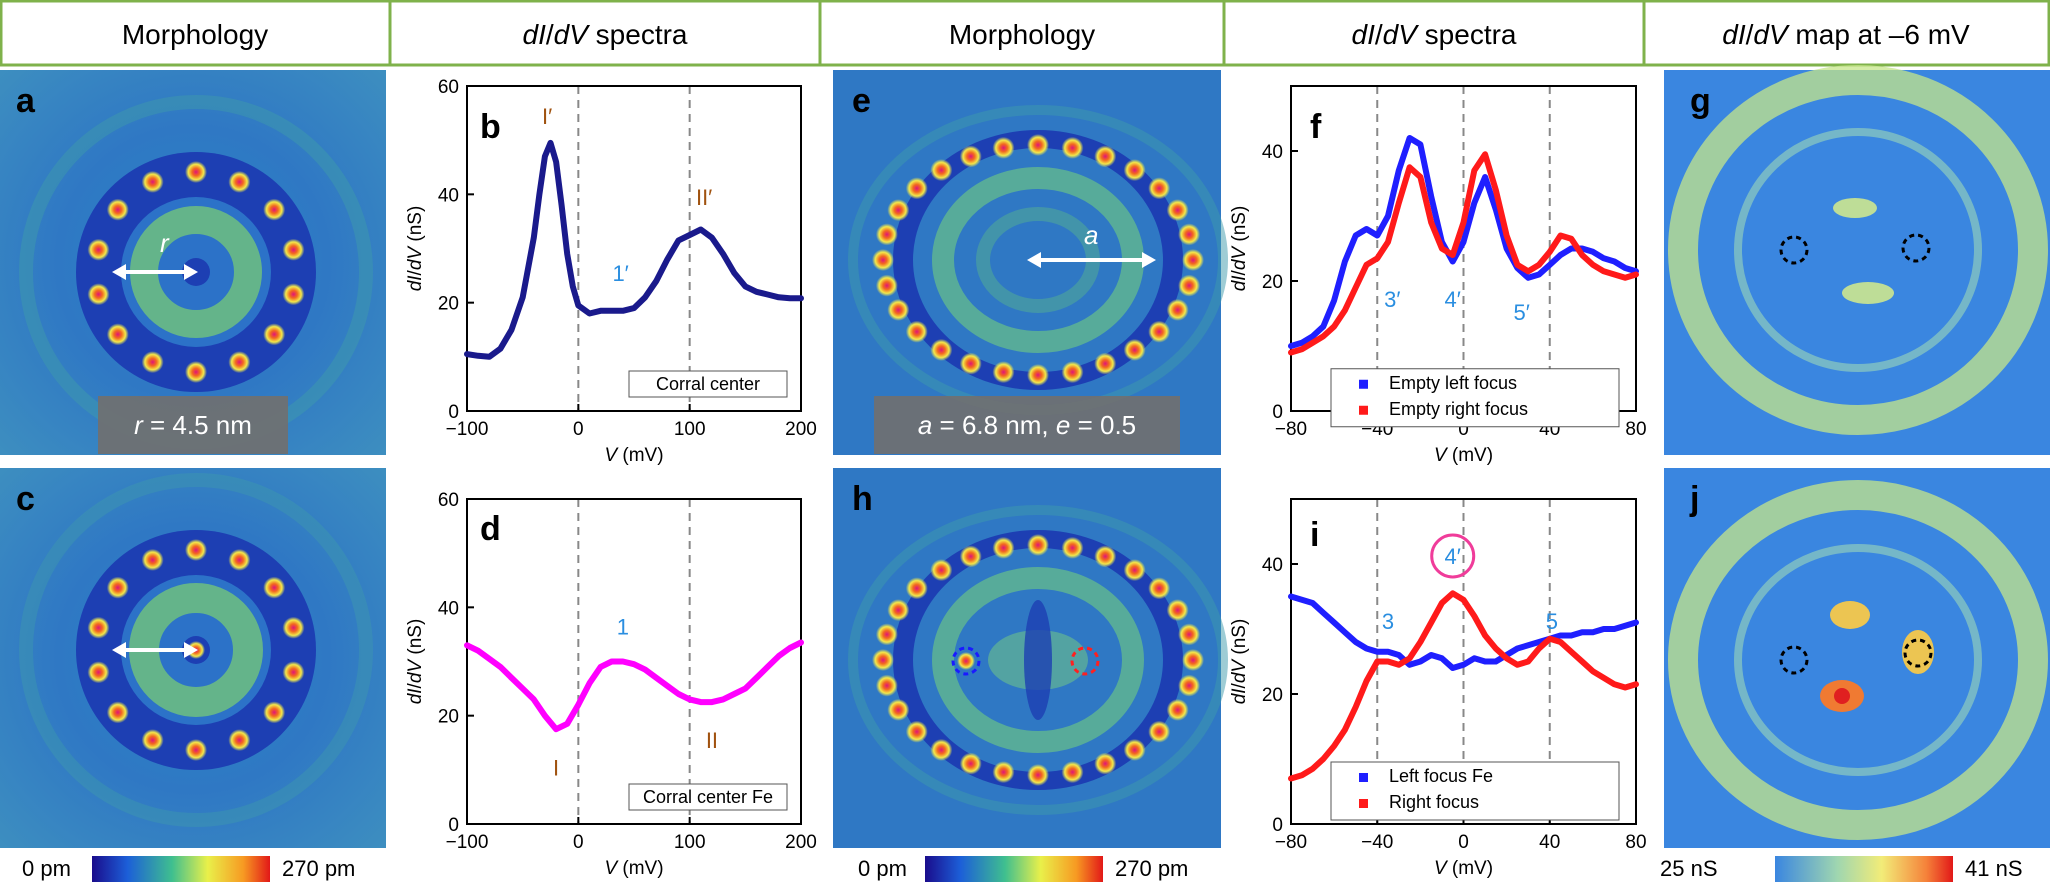  What do you see at coordinates (623, 626) in the screenshot?
I see `peak-annotation: 1` at bounding box center [623, 626].